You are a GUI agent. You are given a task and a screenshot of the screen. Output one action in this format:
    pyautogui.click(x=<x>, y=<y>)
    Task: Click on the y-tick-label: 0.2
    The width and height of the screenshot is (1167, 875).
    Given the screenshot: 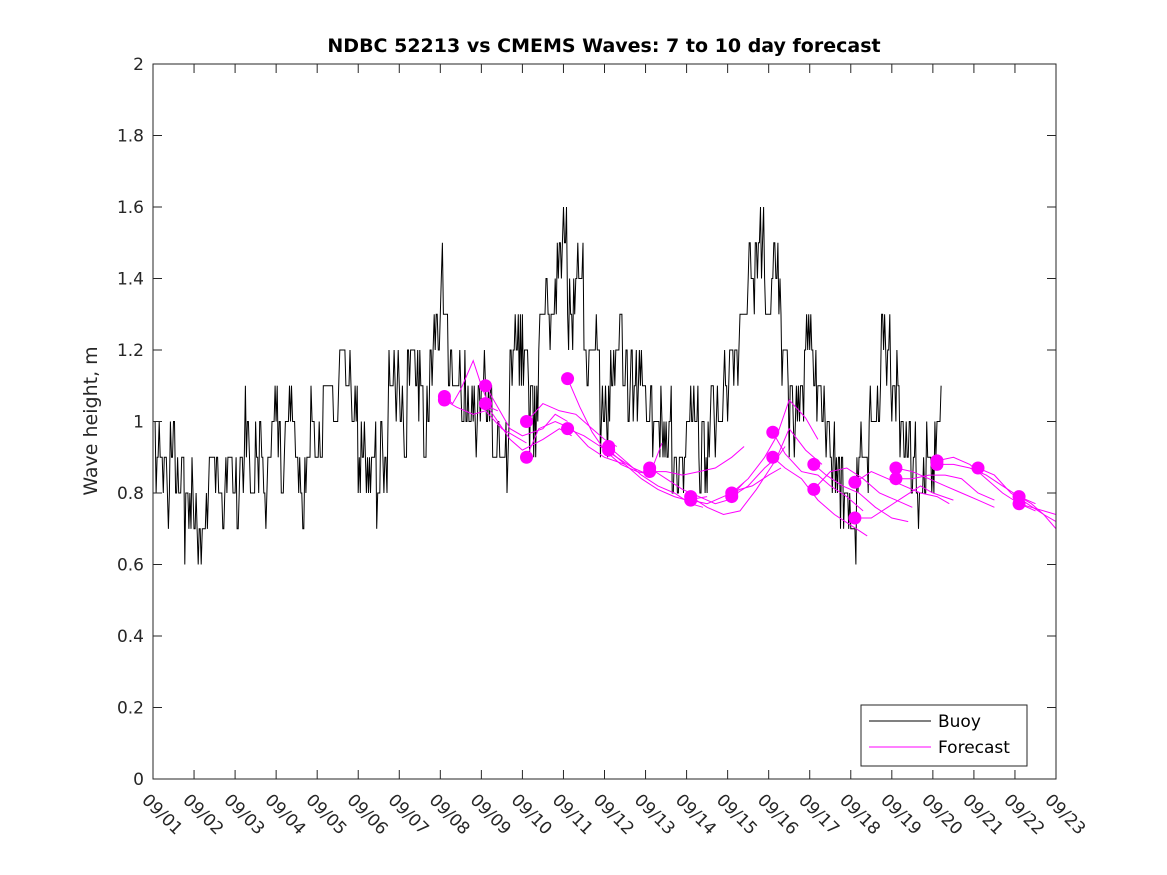 What is the action you would take?
    pyautogui.click(x=130, y=709)
    